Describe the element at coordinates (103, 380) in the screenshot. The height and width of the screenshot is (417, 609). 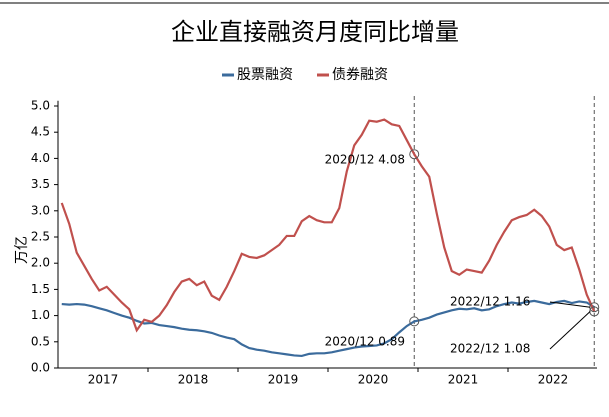
I see `x-tick-label: 2017` at that location.